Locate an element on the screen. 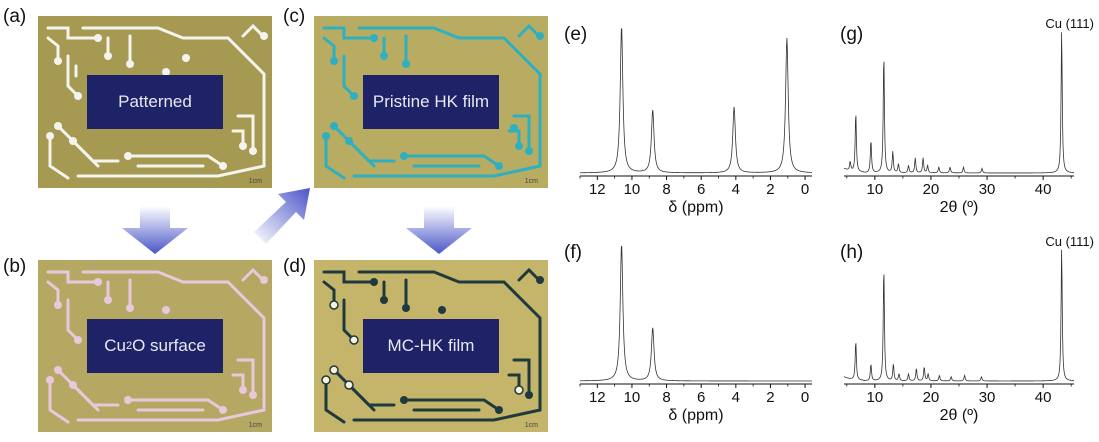 The height and width of the screenshot is (442, 1099). board-cu2o: Cu 2 O surface 1cm is located at coordinates (155, 346).